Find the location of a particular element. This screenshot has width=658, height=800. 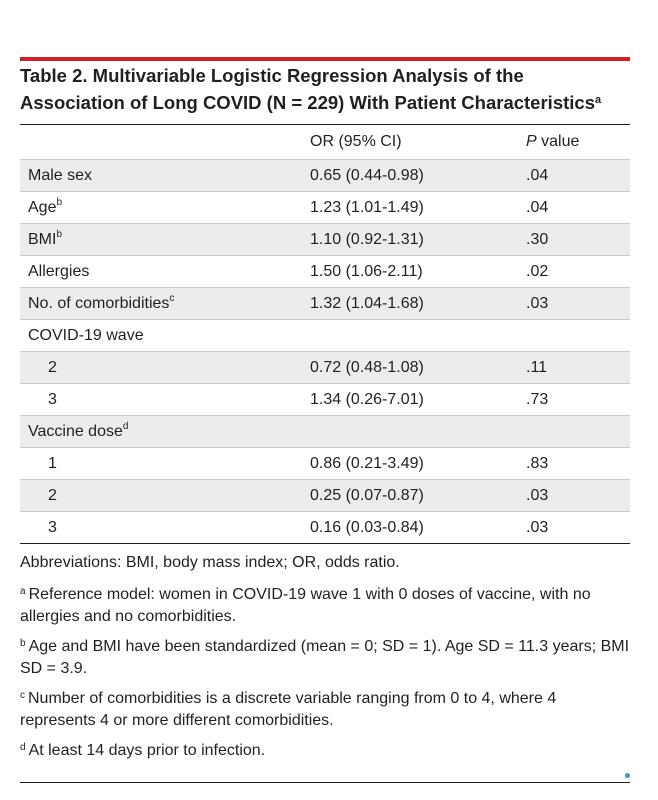

row-or-value: 1.32 (1.04-1.68) is located at coordinates (367, 303).